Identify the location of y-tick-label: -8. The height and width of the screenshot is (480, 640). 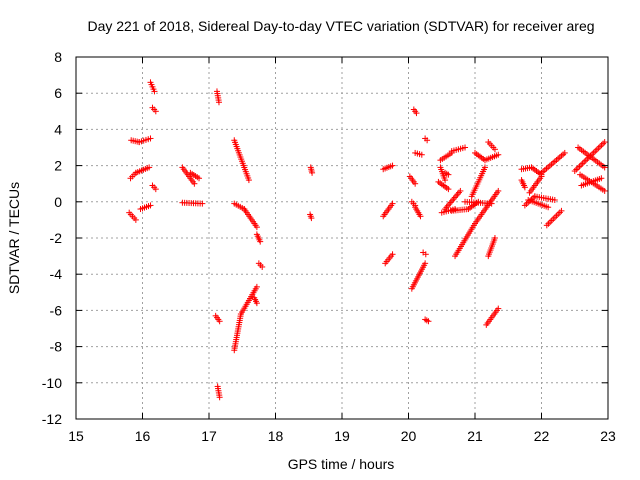
(56, 347).